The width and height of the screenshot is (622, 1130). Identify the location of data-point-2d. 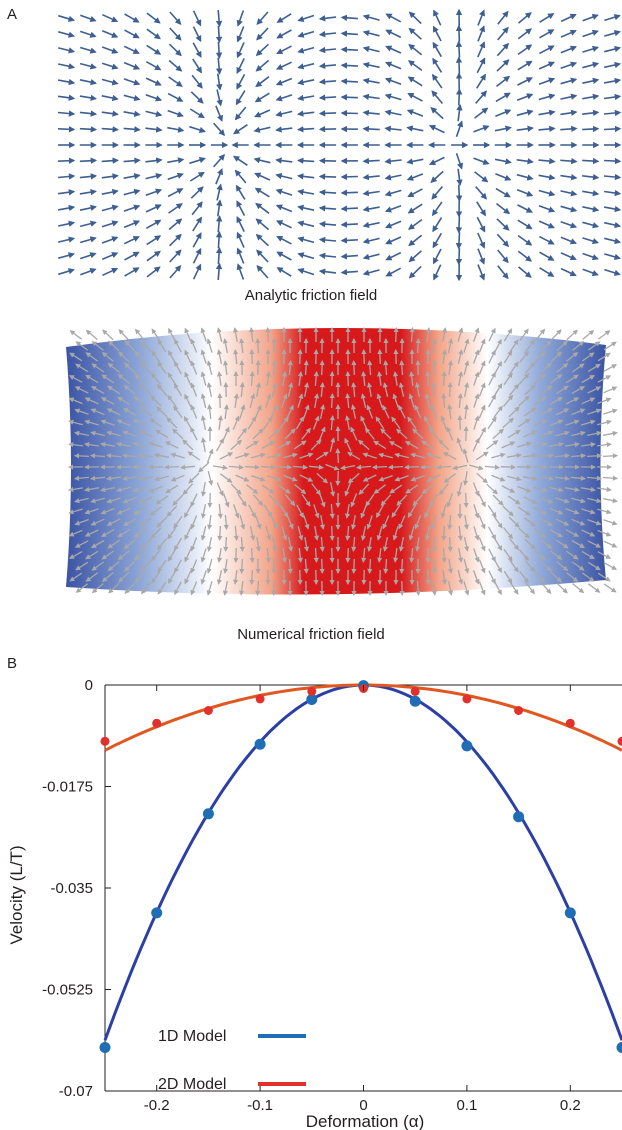
(157, 723).